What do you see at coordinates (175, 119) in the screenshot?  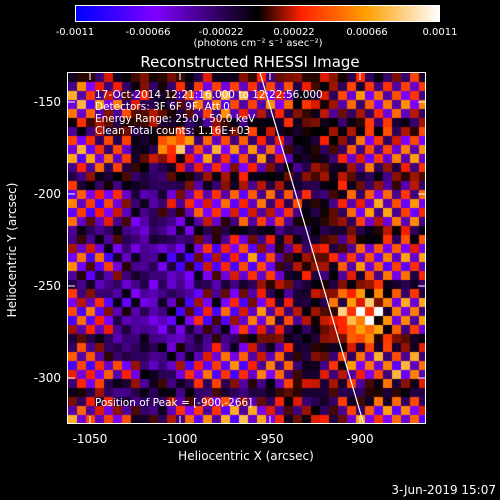 I see `info-energy-range: Energy Range: 25.0 - 50.0 keV` at bounding box center [175, 119].